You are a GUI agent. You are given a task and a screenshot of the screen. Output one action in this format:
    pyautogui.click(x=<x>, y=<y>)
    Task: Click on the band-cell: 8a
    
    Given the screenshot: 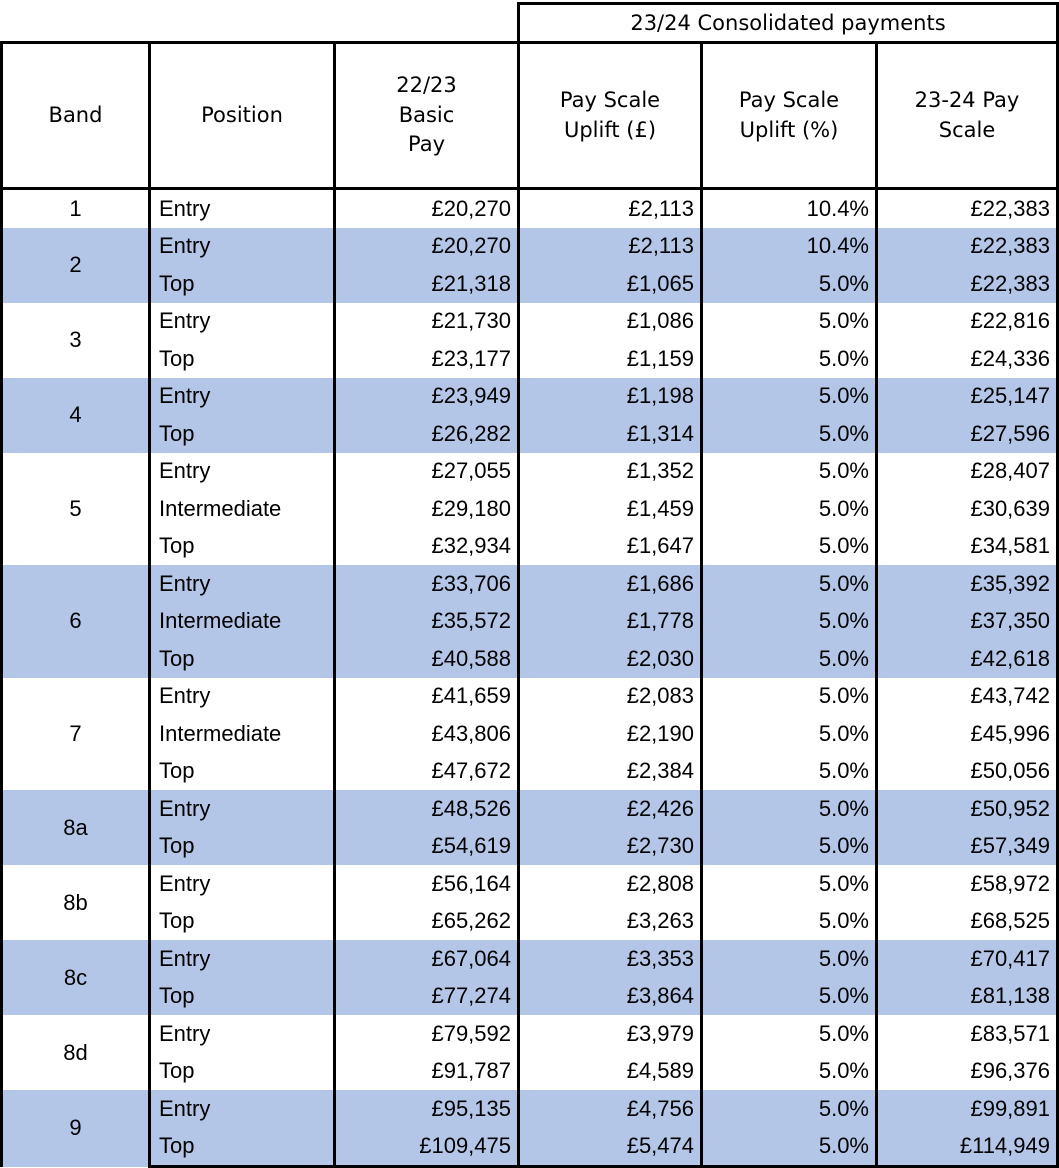 What is the action you would take?
    pyautogui.click(x=75, y=827)
    